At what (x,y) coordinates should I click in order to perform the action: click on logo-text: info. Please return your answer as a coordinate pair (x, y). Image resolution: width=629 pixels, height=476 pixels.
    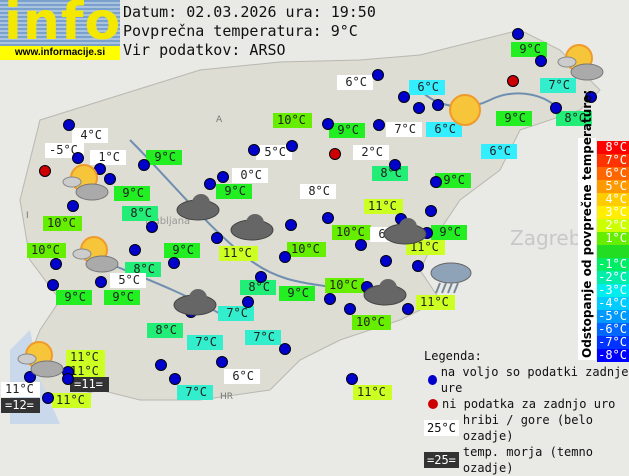
    Looking at the image, I should click on (63, 26).